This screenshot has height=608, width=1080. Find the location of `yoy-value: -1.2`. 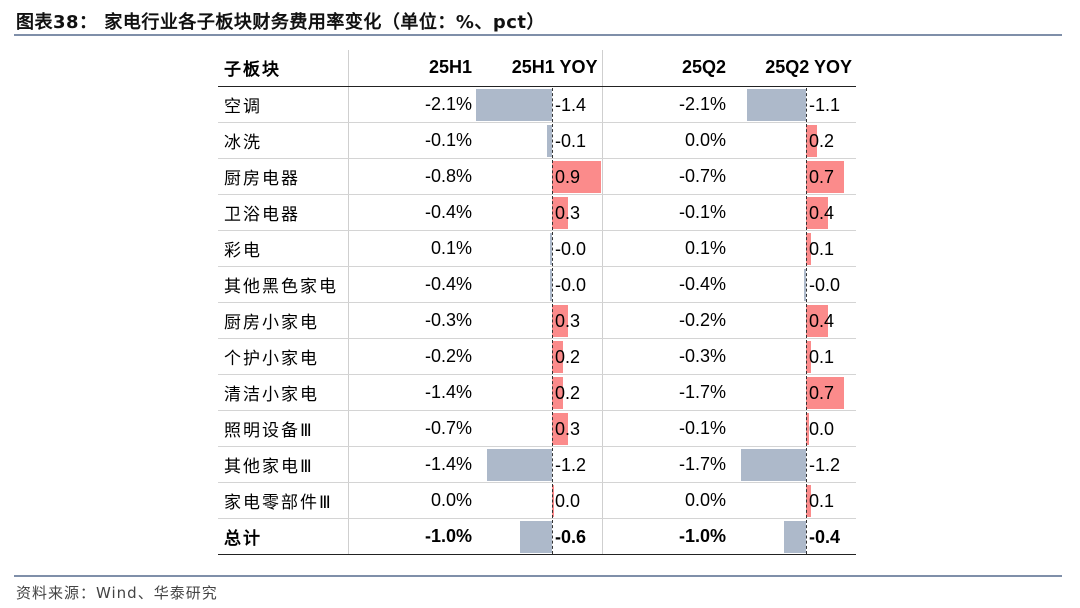

yoy-value: -1.2 is located at coordinates (825, 464).